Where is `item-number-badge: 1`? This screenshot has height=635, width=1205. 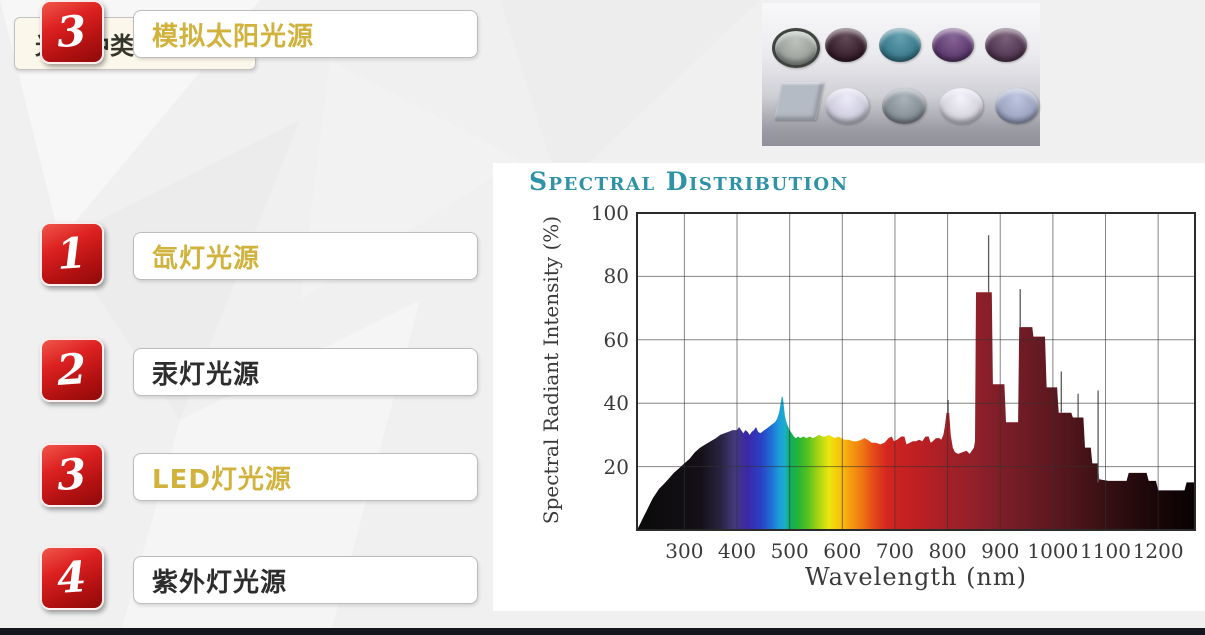
item-number-badge: 1 is located at coordinates (72, 254).